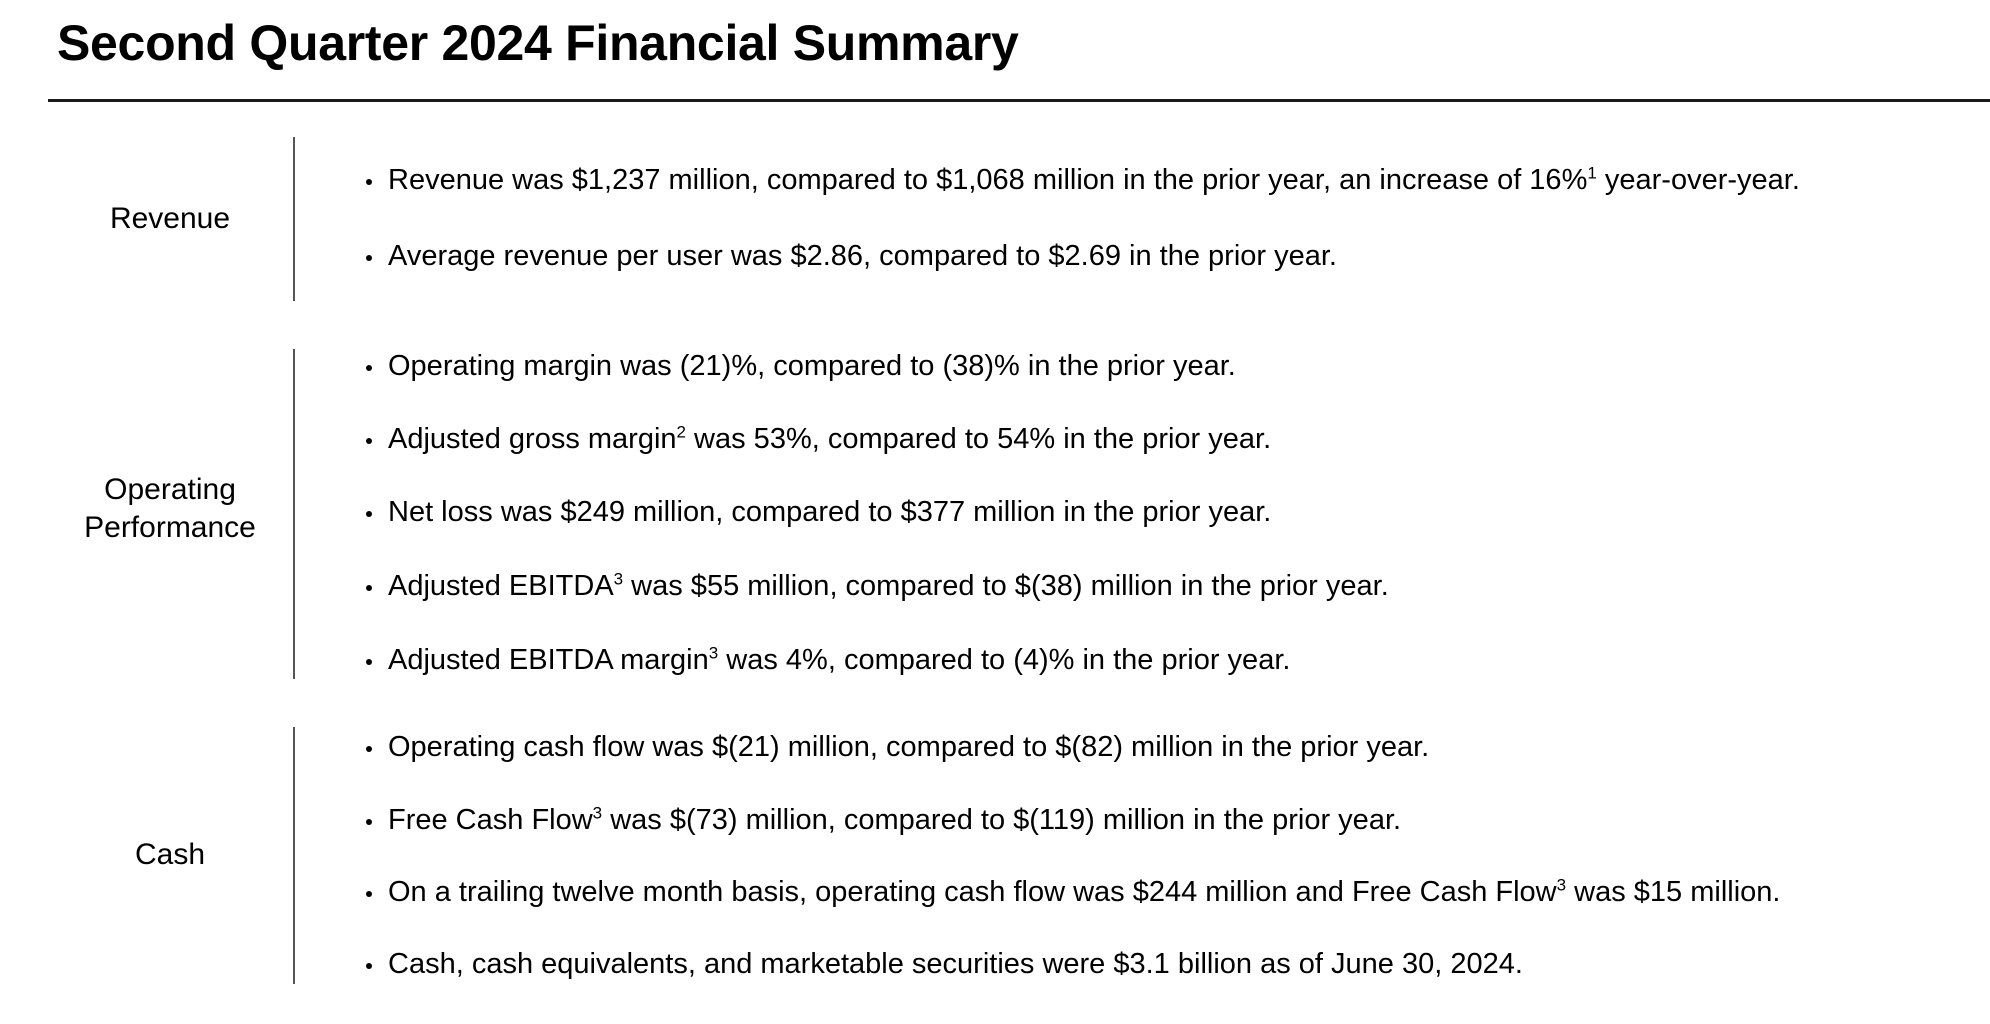 The image size is (1990, 1024). I want to click on section-divider-revenue, so click(294, 219).